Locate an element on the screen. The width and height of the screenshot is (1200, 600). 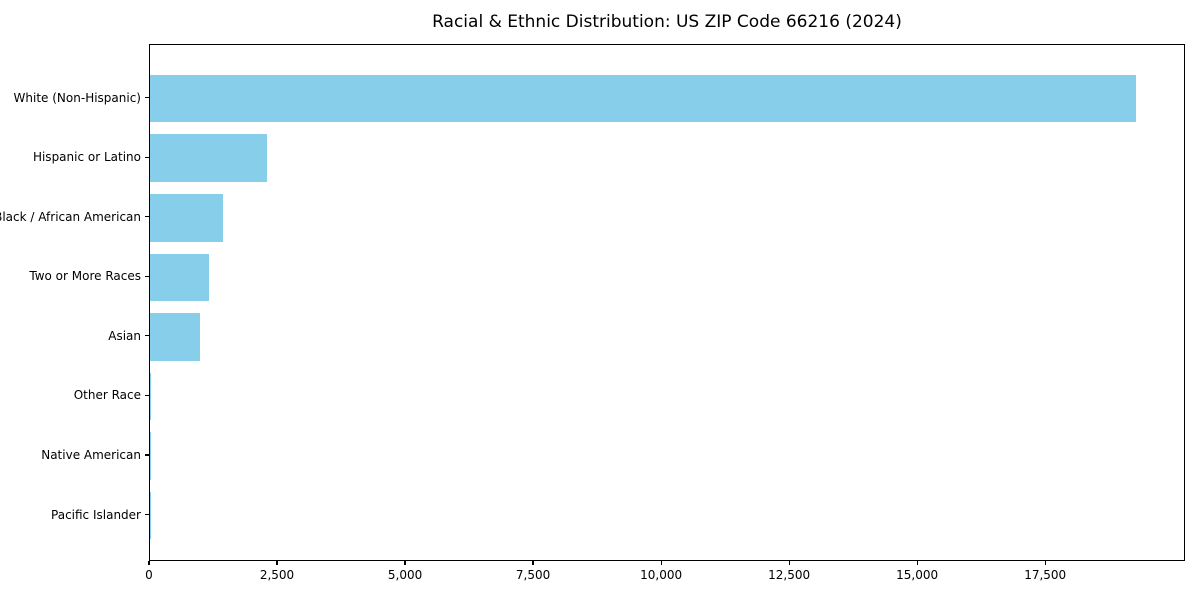
x-axis-tick-label: 15,000 is located at coordinates (917, 575).